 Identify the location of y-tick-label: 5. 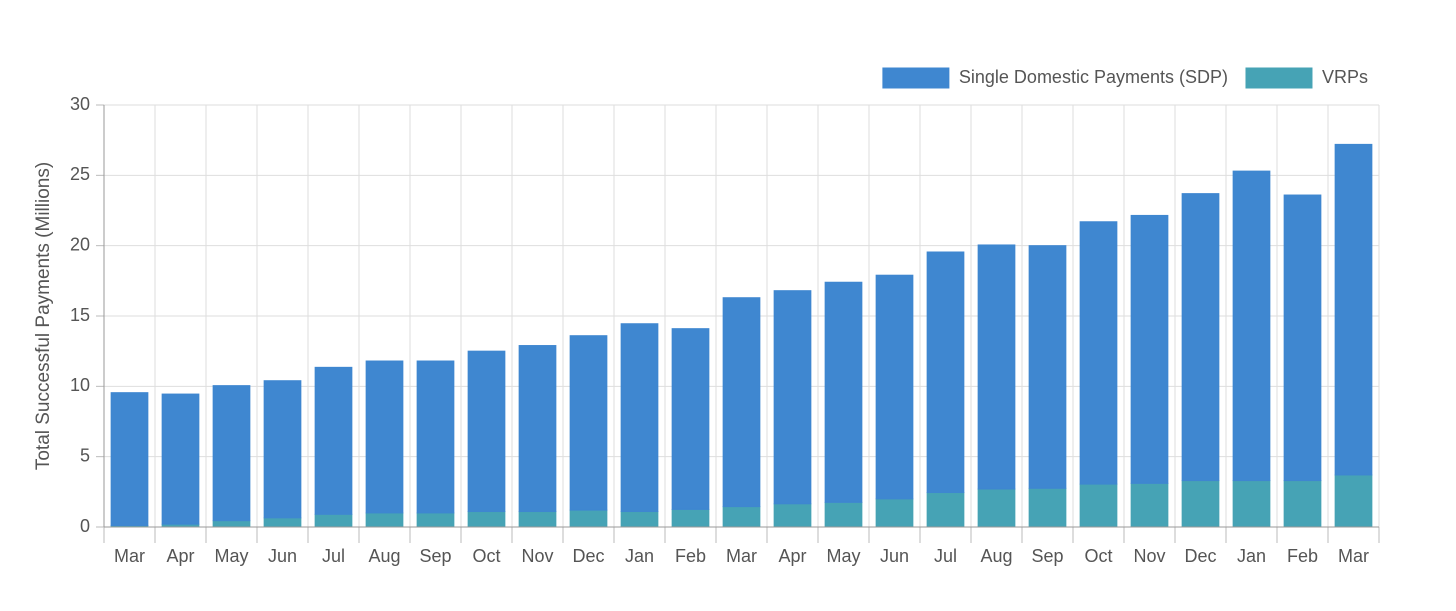
(85, 455).